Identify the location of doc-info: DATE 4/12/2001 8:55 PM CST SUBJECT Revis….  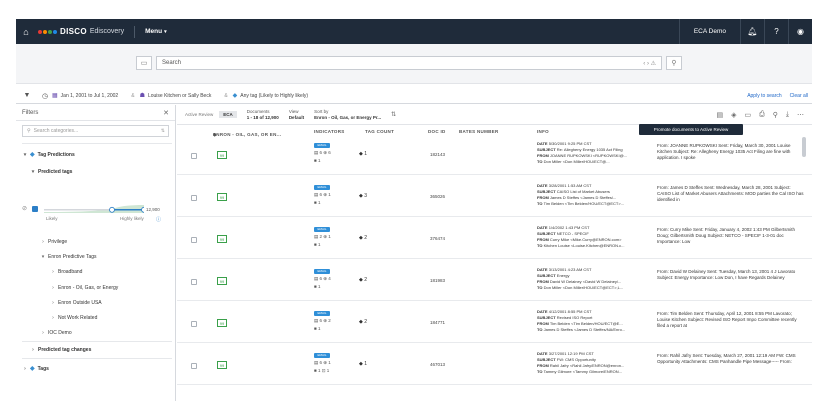
(597, 321).